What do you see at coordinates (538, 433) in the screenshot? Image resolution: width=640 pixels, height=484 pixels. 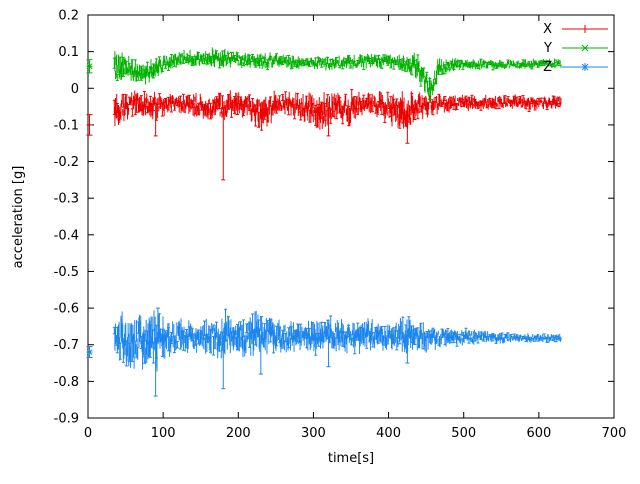 I see `x-tick-label: 600` at bounding box center [538, 433].